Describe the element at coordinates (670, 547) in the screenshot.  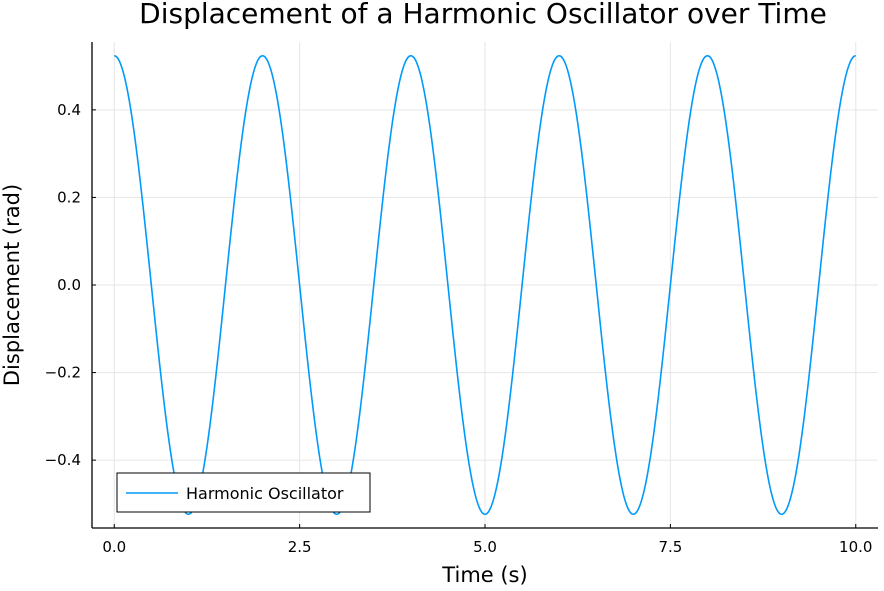
I see `x-tick-label: 7.5` at that location.